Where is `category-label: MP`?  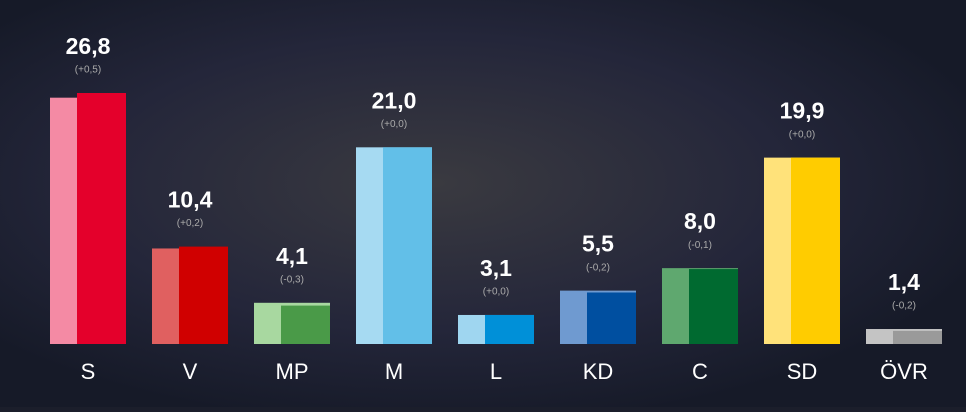 category-label: MP is located at coordinates (292, 371).